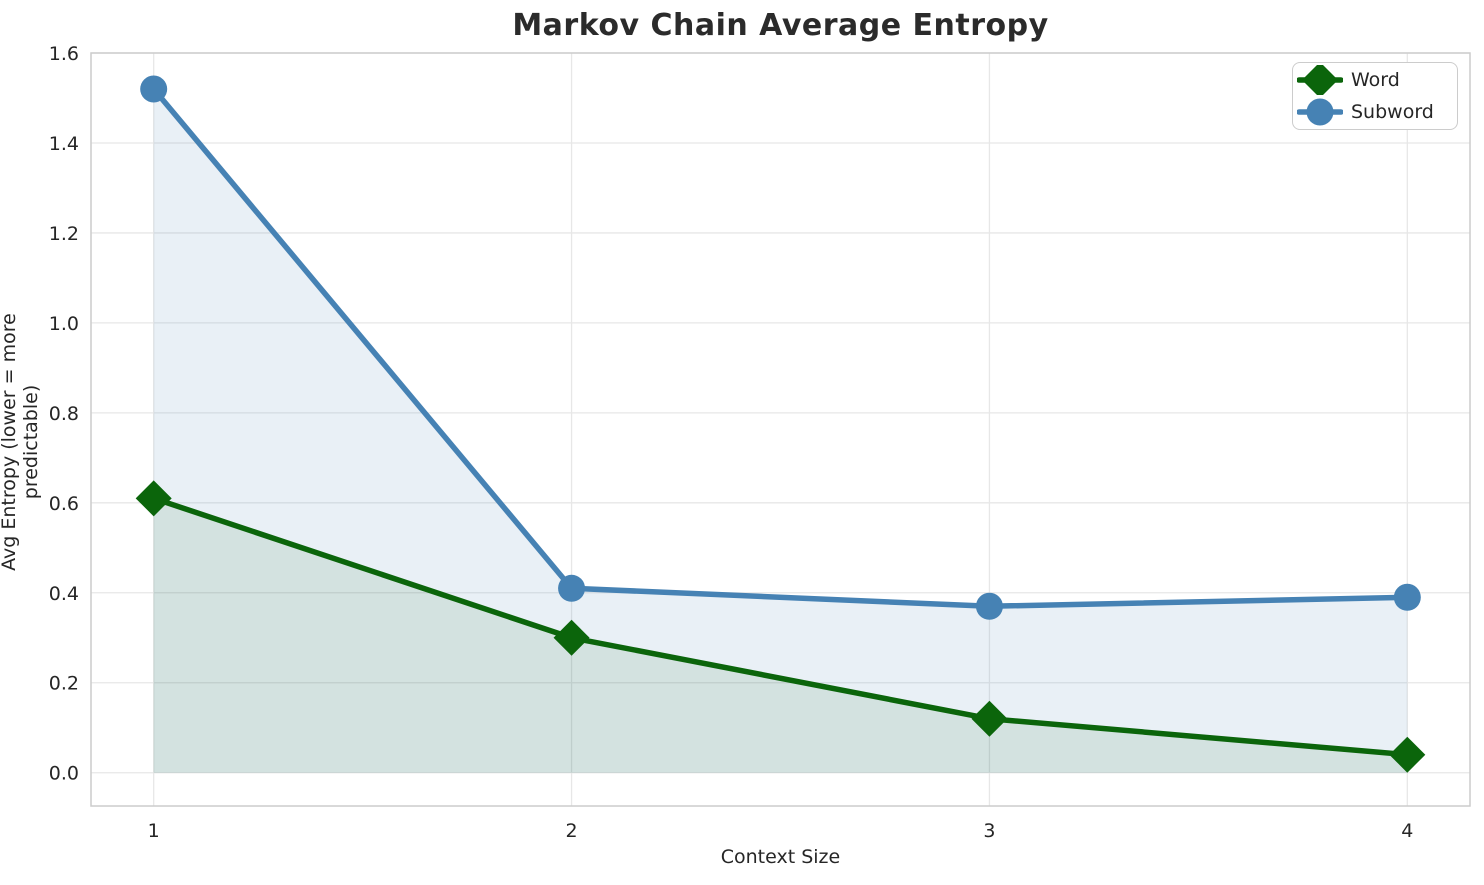 This screenshot has height=885, width=1484. Describe the element at coordinates (1407, 831) in the screenshot. I see `x-tick-label: 4` at that location.